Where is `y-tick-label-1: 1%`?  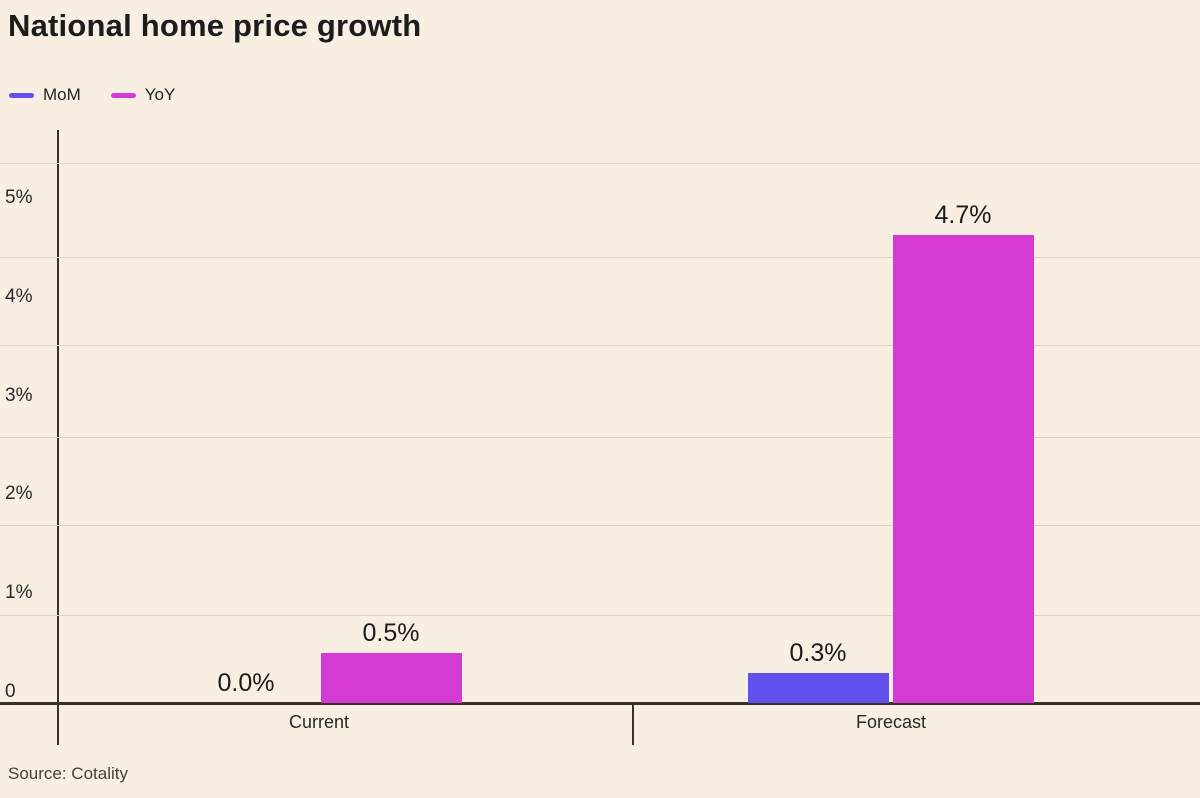
y-tick-label-1: 1% is located at coordinates (19, 592).